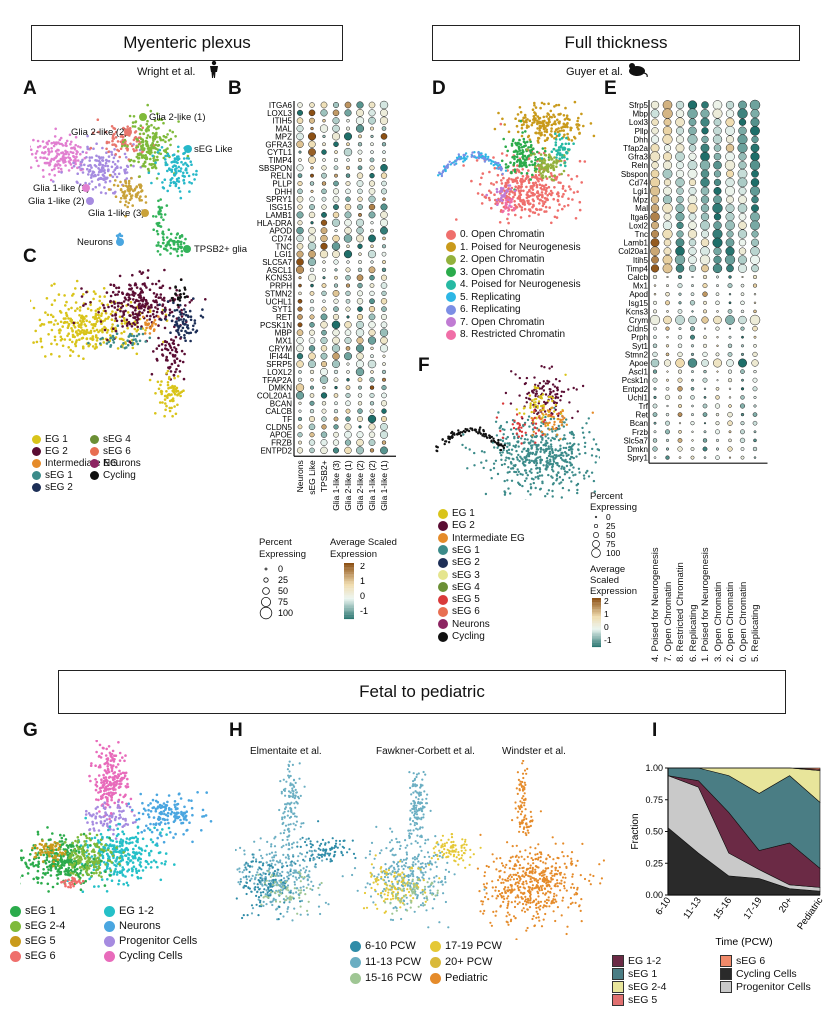 This screenshot has width=836, height=1016. I want to click on legend-swatch, so click(451, 272).